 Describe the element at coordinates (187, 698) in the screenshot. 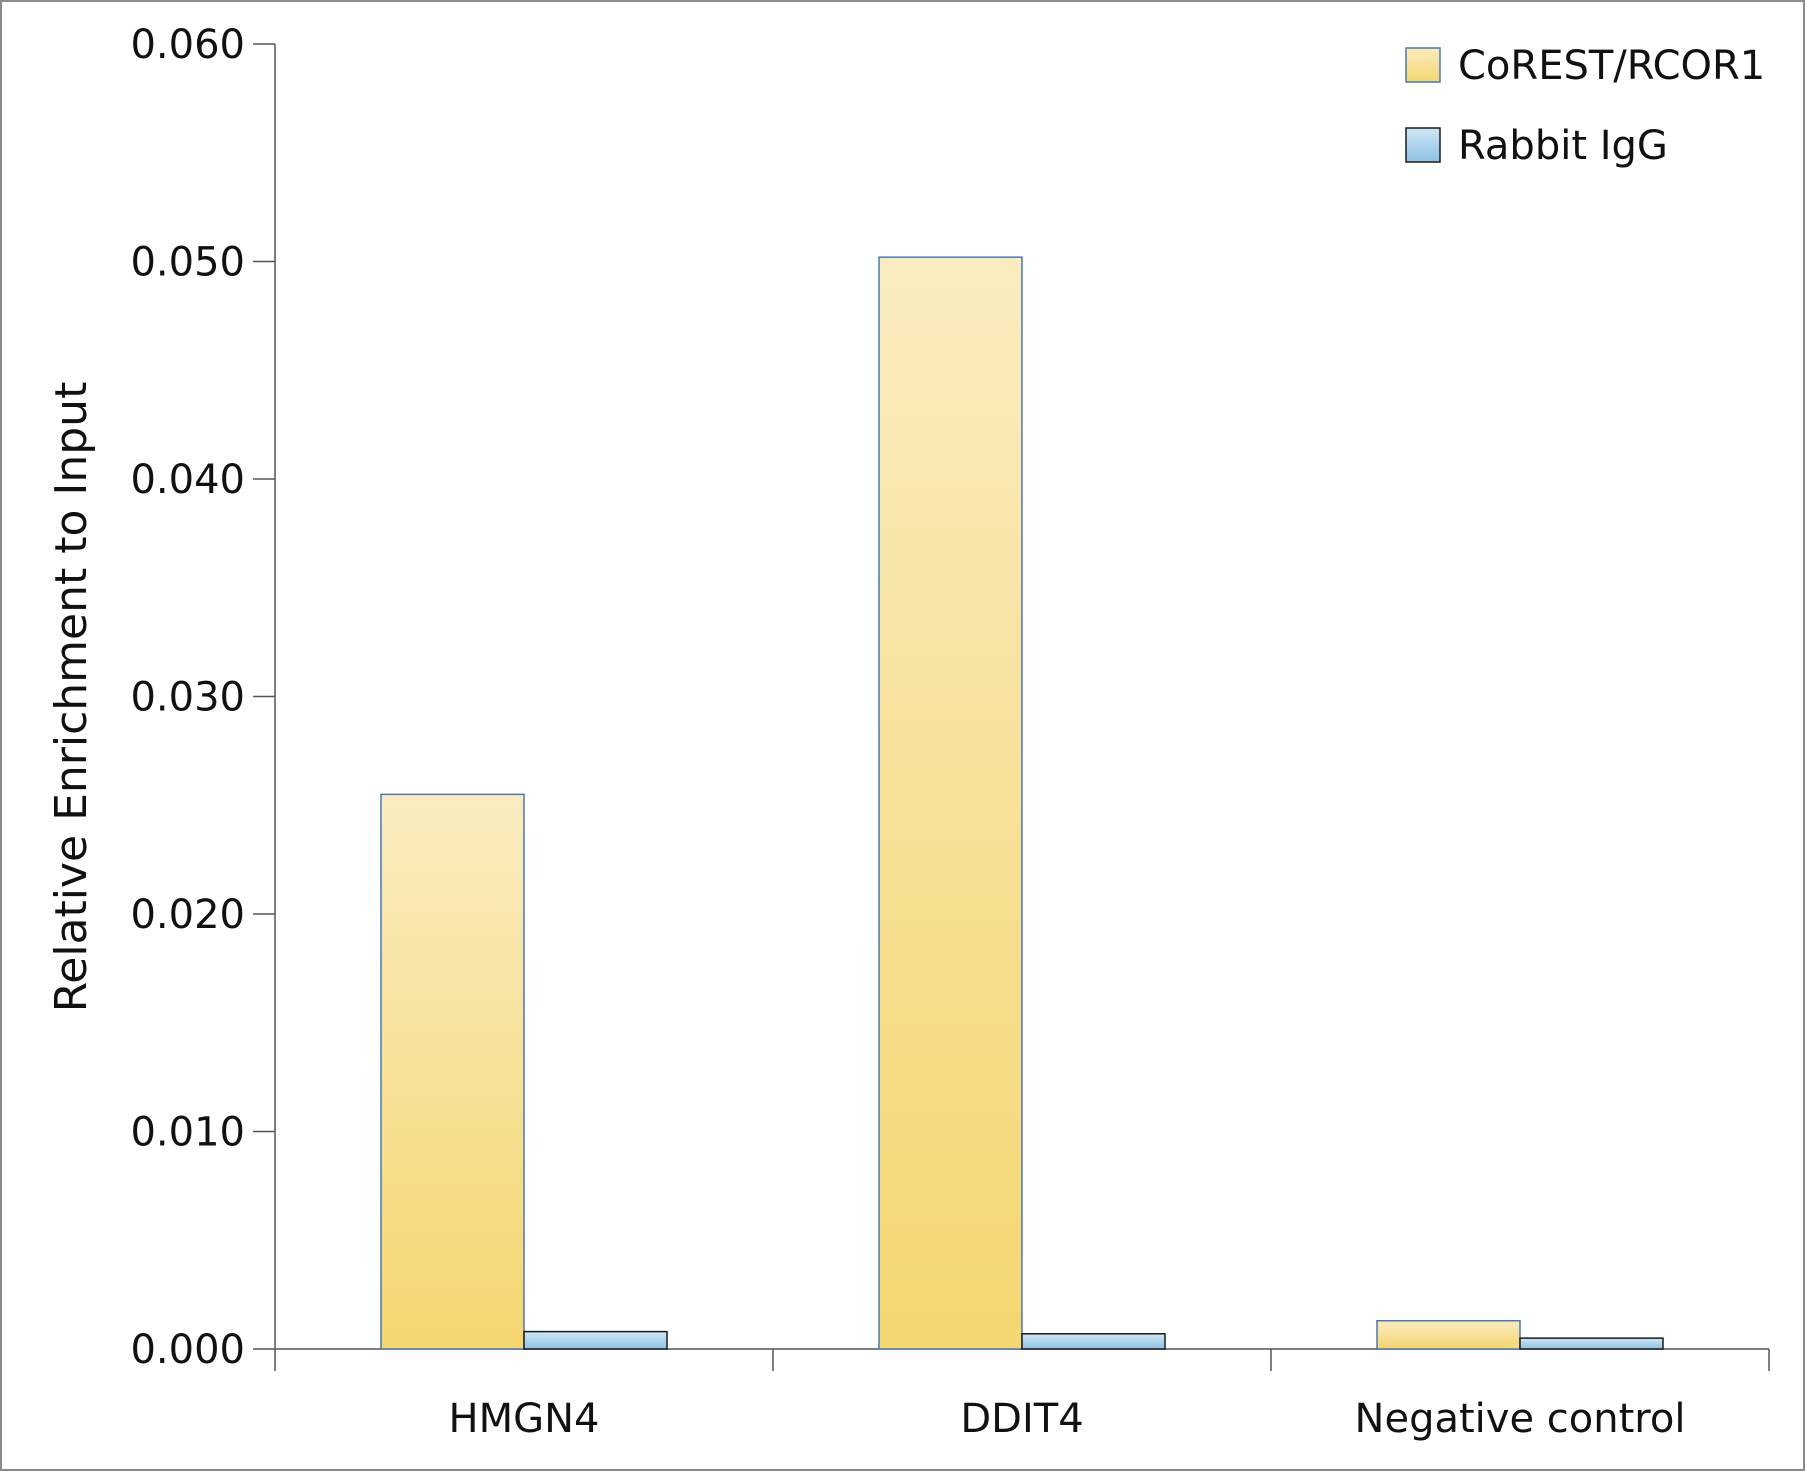

I see `y-tick-label: 0.030` at that location.